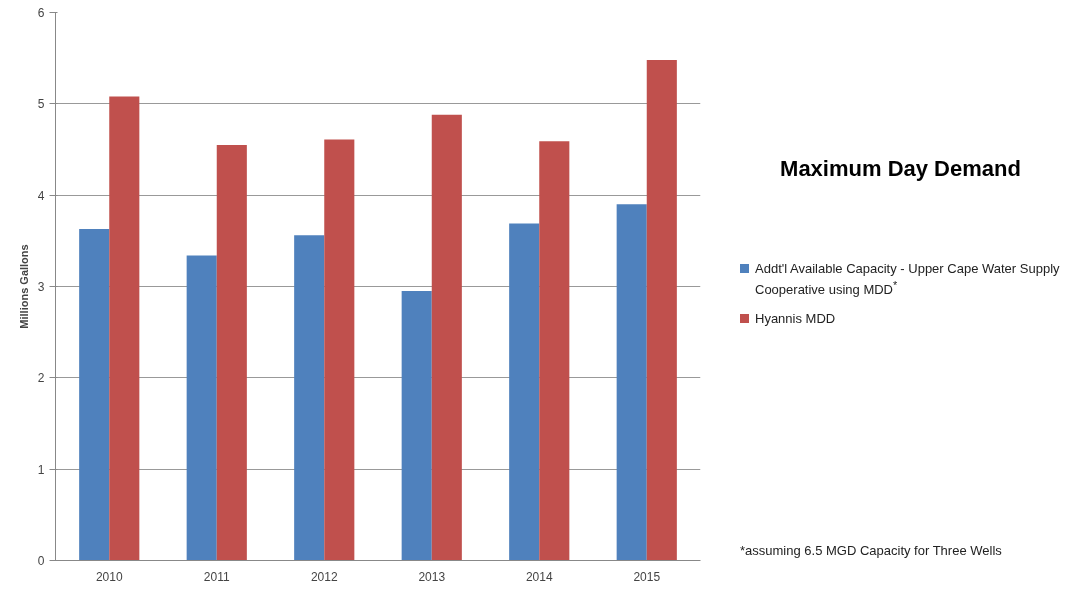 The image size is (1086, 596). What do you see at coordinates (900, 169) in the screenshot?
I see `text: Maximum Day Demand` at bounding box center [900, 169].